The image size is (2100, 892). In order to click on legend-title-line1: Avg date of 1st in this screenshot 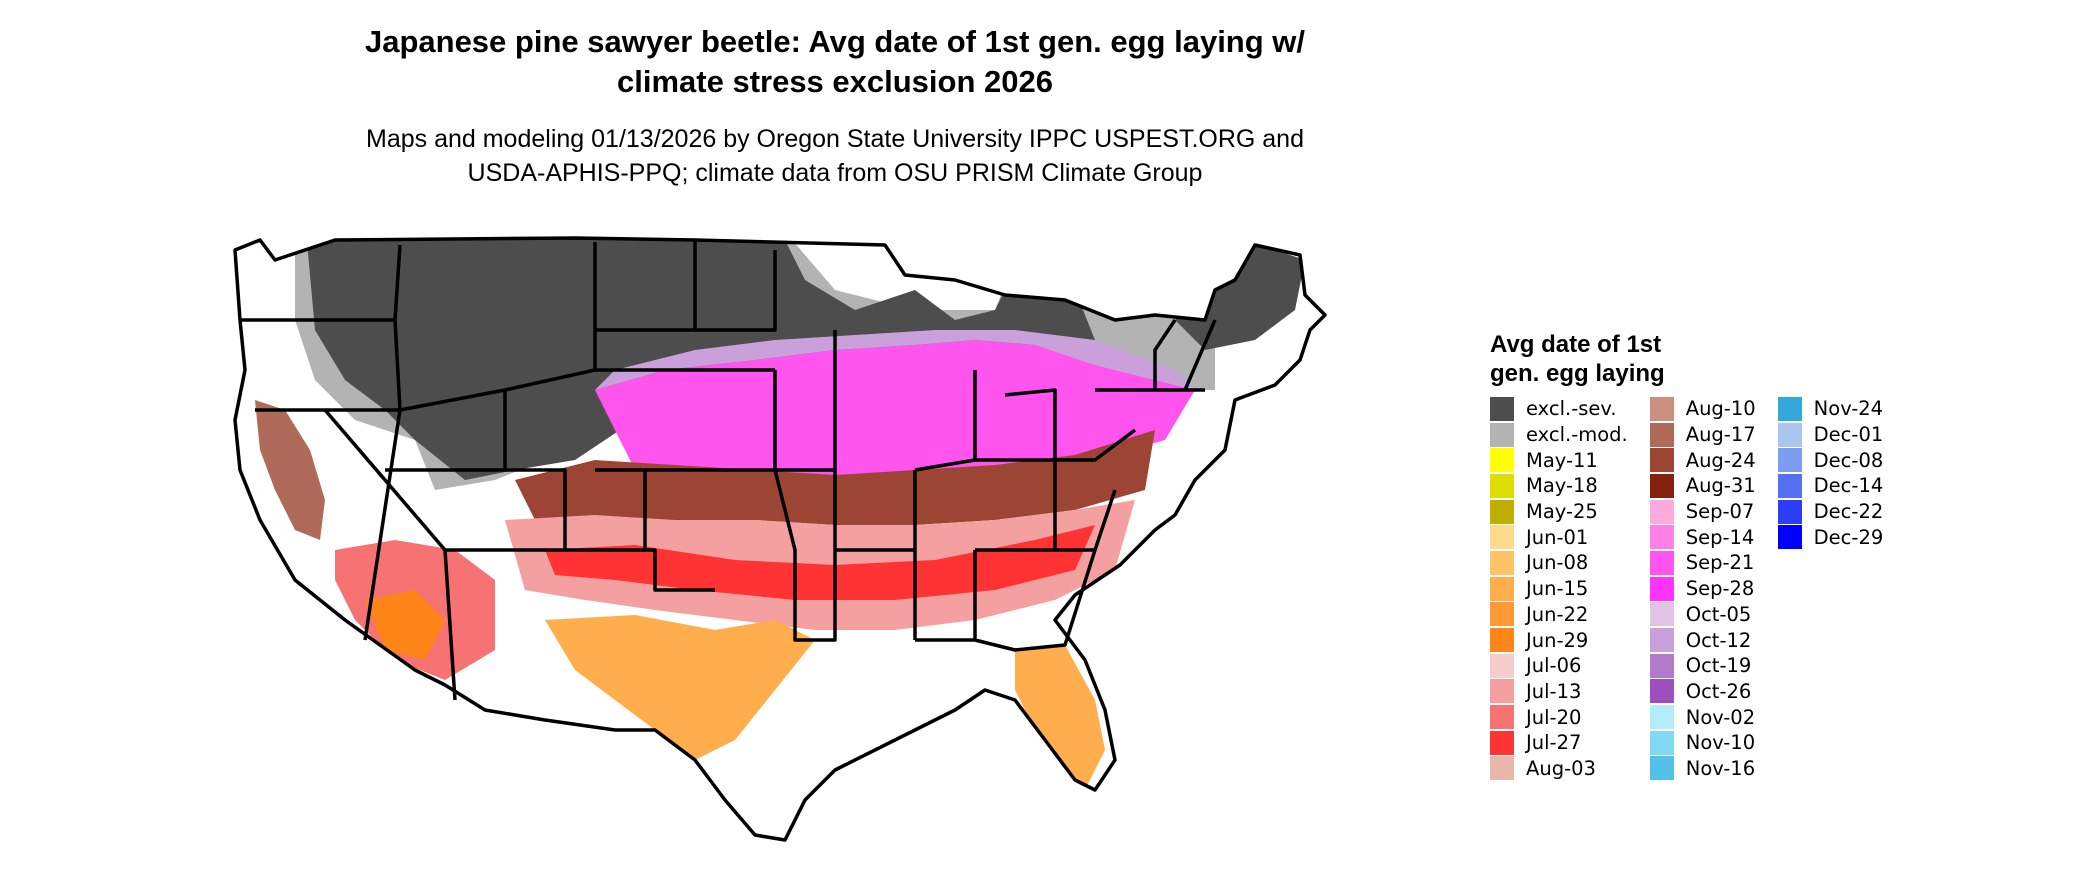, I will do `click(1576, 344)`.